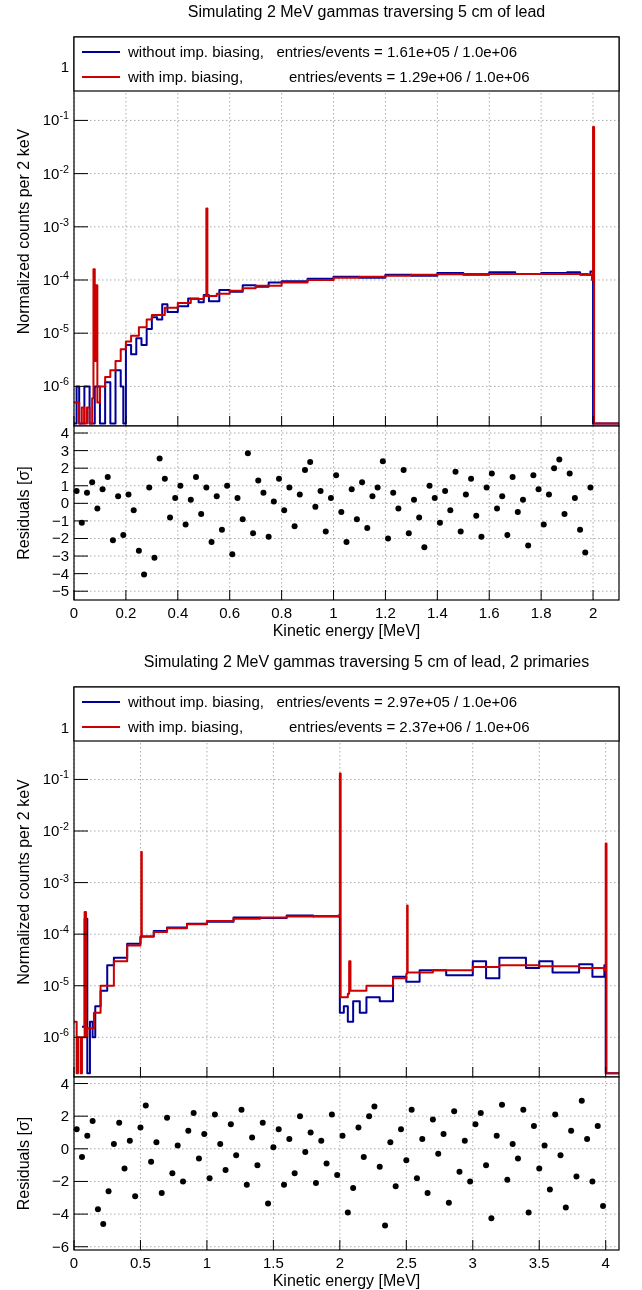 The height and width of the screenshot is (1290, 642). What do you see at coordinates (273, 1262) in the screenshot?
I see `x-tick-label: 1.5` at bounding box center [273, 1262].